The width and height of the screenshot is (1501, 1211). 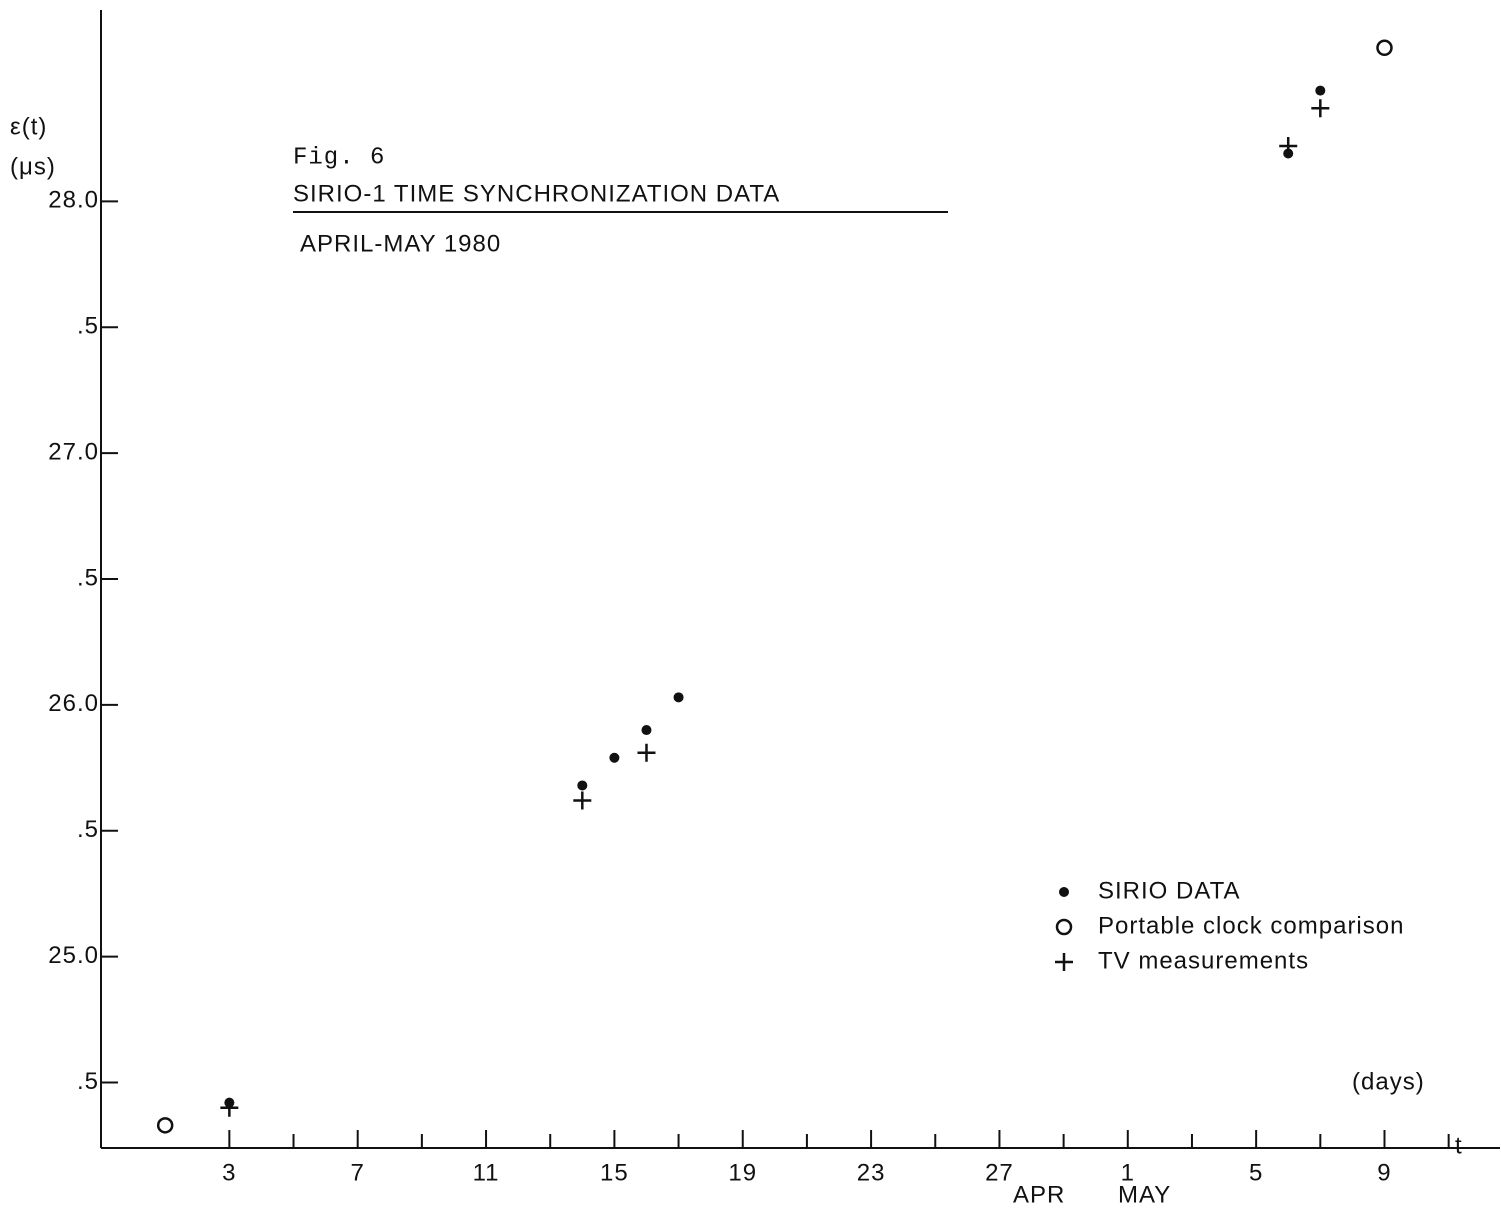 What do you see at coordinates (871, 1172) in the screenshot?
I see `x-tick-label: 23` at bounding box center [871, 1172].